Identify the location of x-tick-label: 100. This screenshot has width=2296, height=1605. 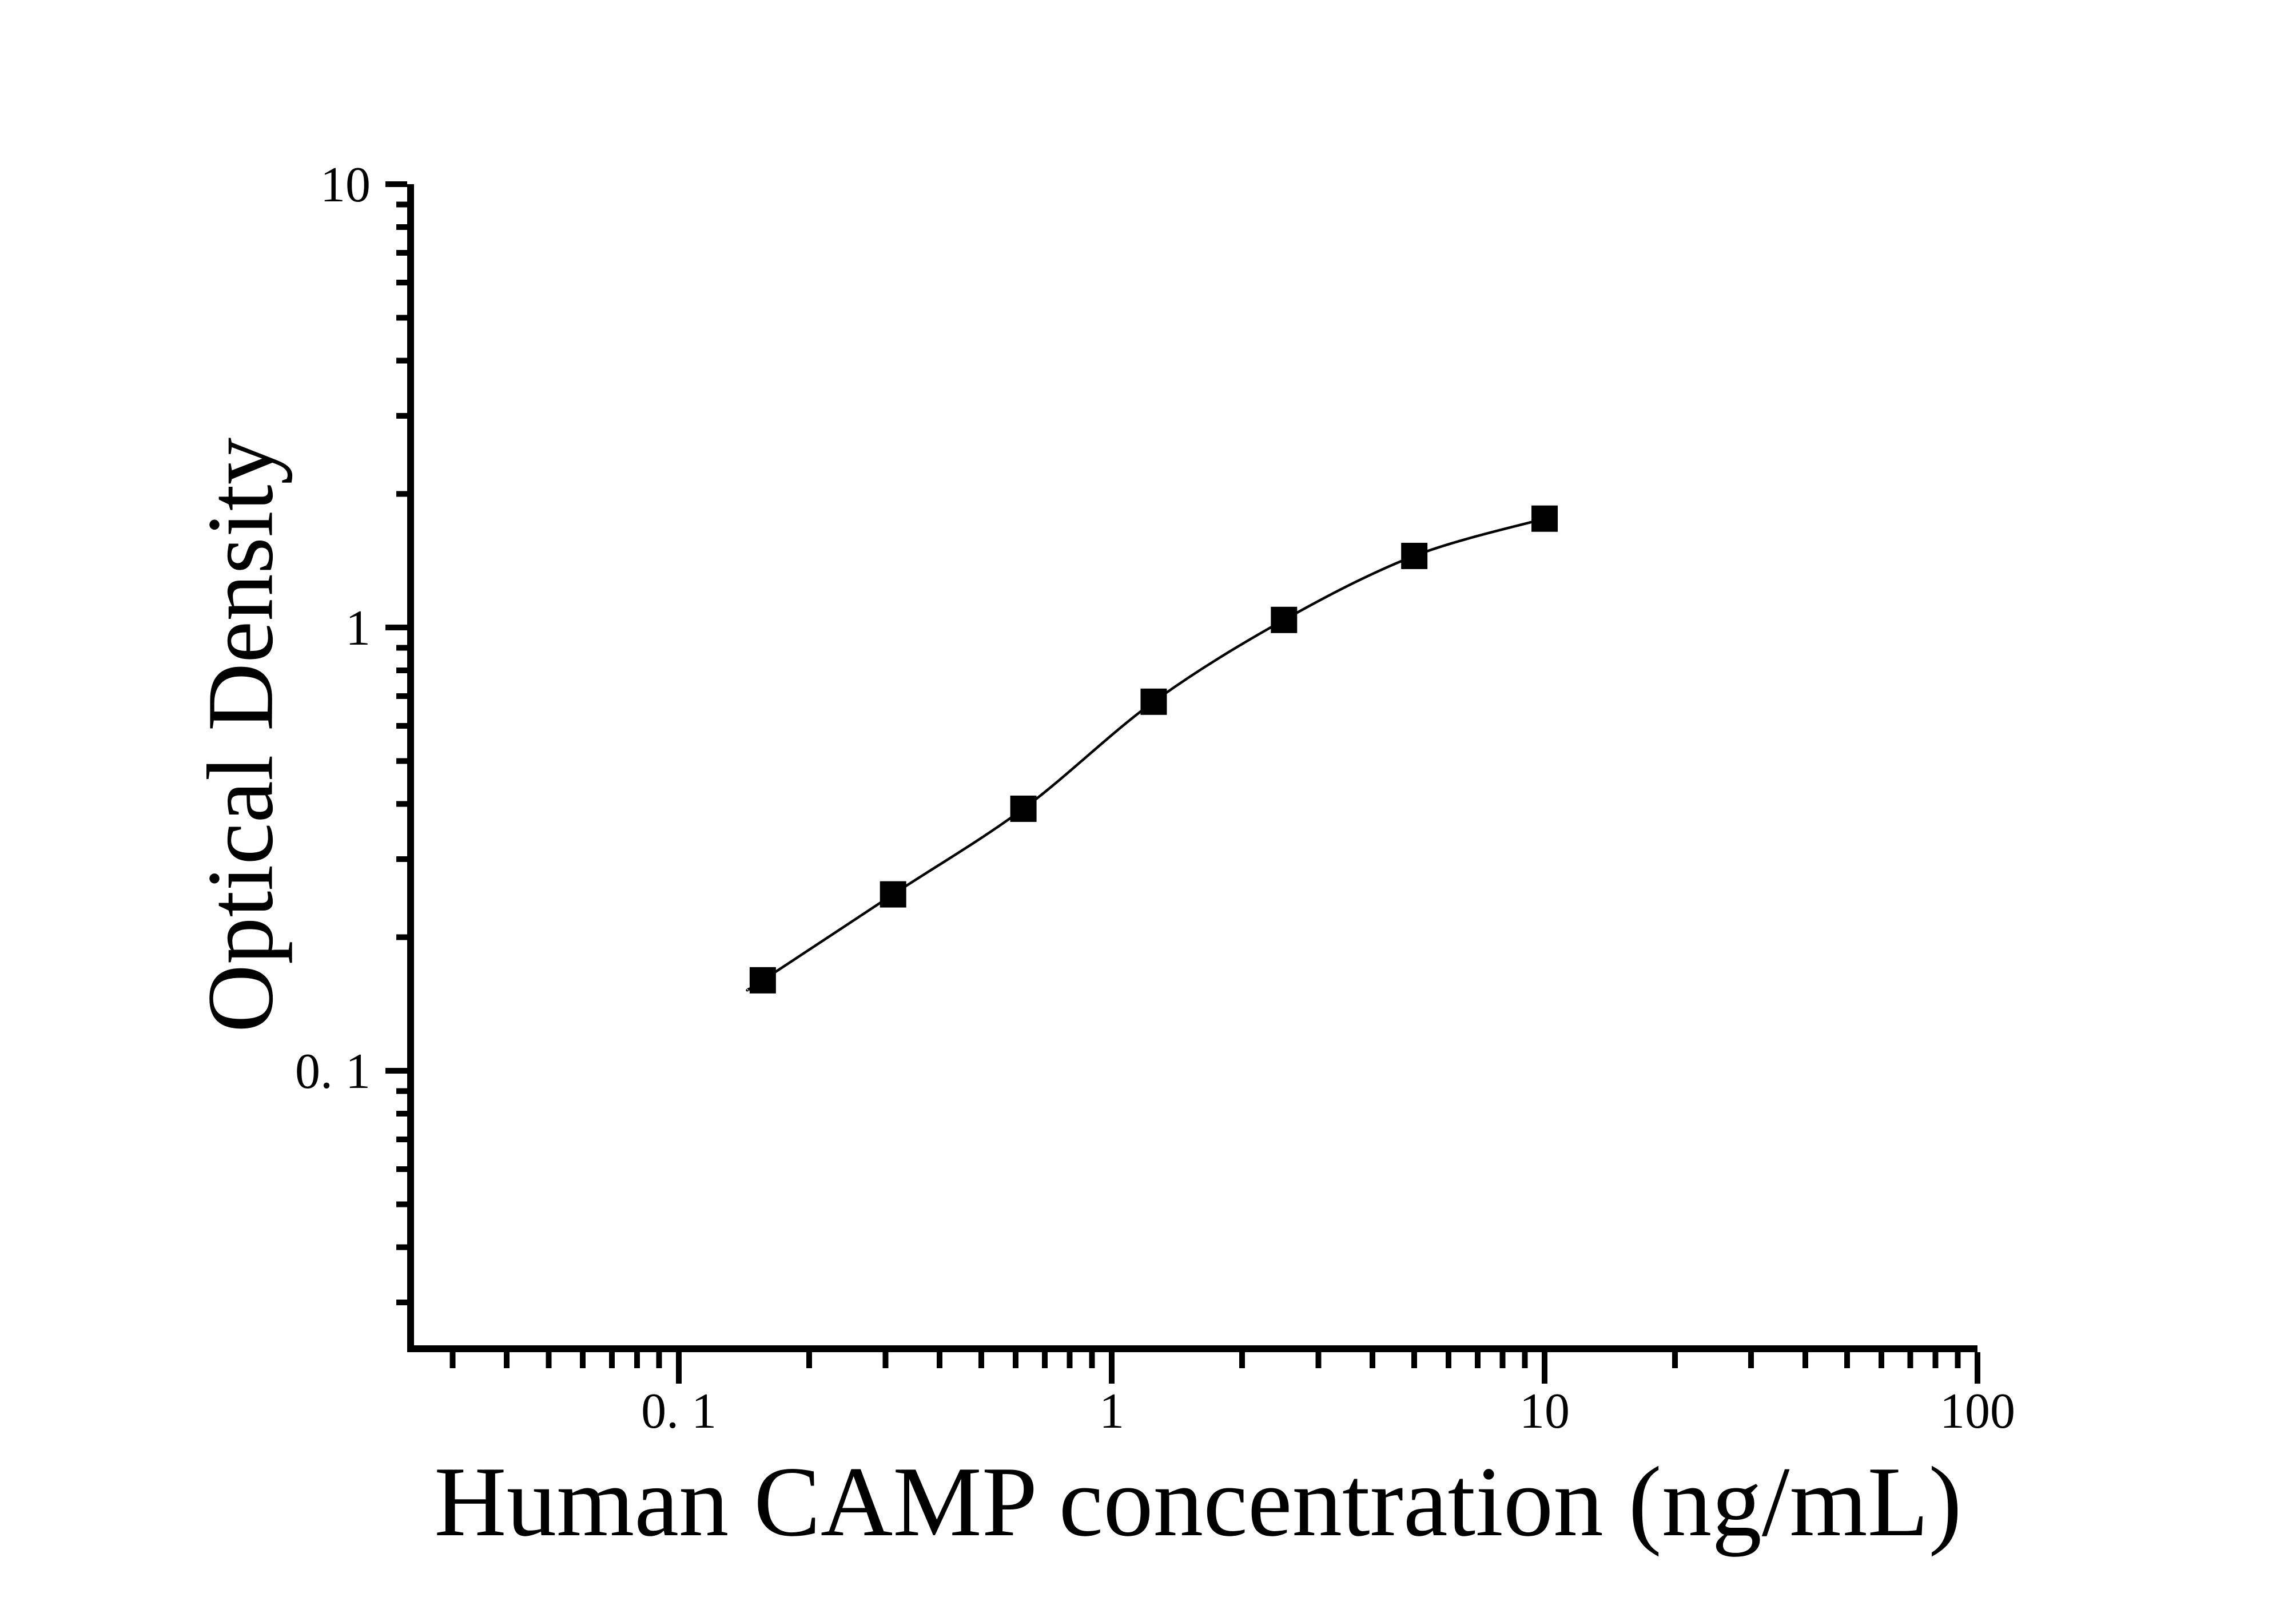
(1978, 1411).